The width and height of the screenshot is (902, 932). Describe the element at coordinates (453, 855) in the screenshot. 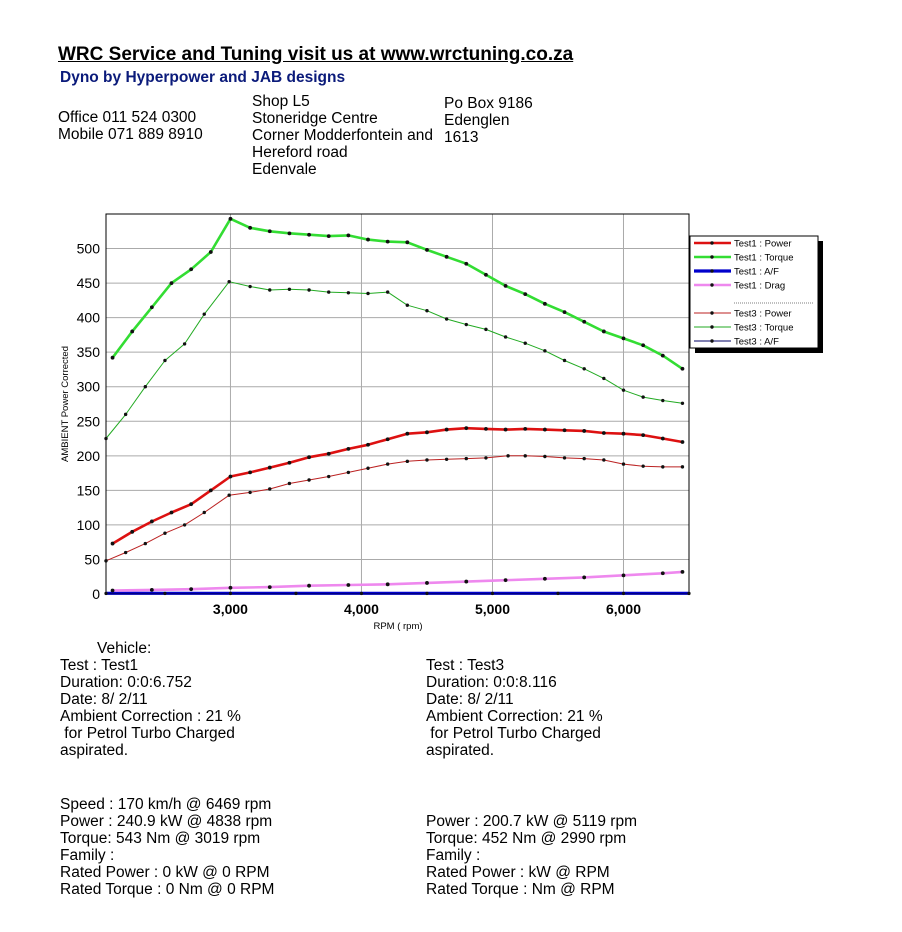

I see `test3-family: Family :` at that location.